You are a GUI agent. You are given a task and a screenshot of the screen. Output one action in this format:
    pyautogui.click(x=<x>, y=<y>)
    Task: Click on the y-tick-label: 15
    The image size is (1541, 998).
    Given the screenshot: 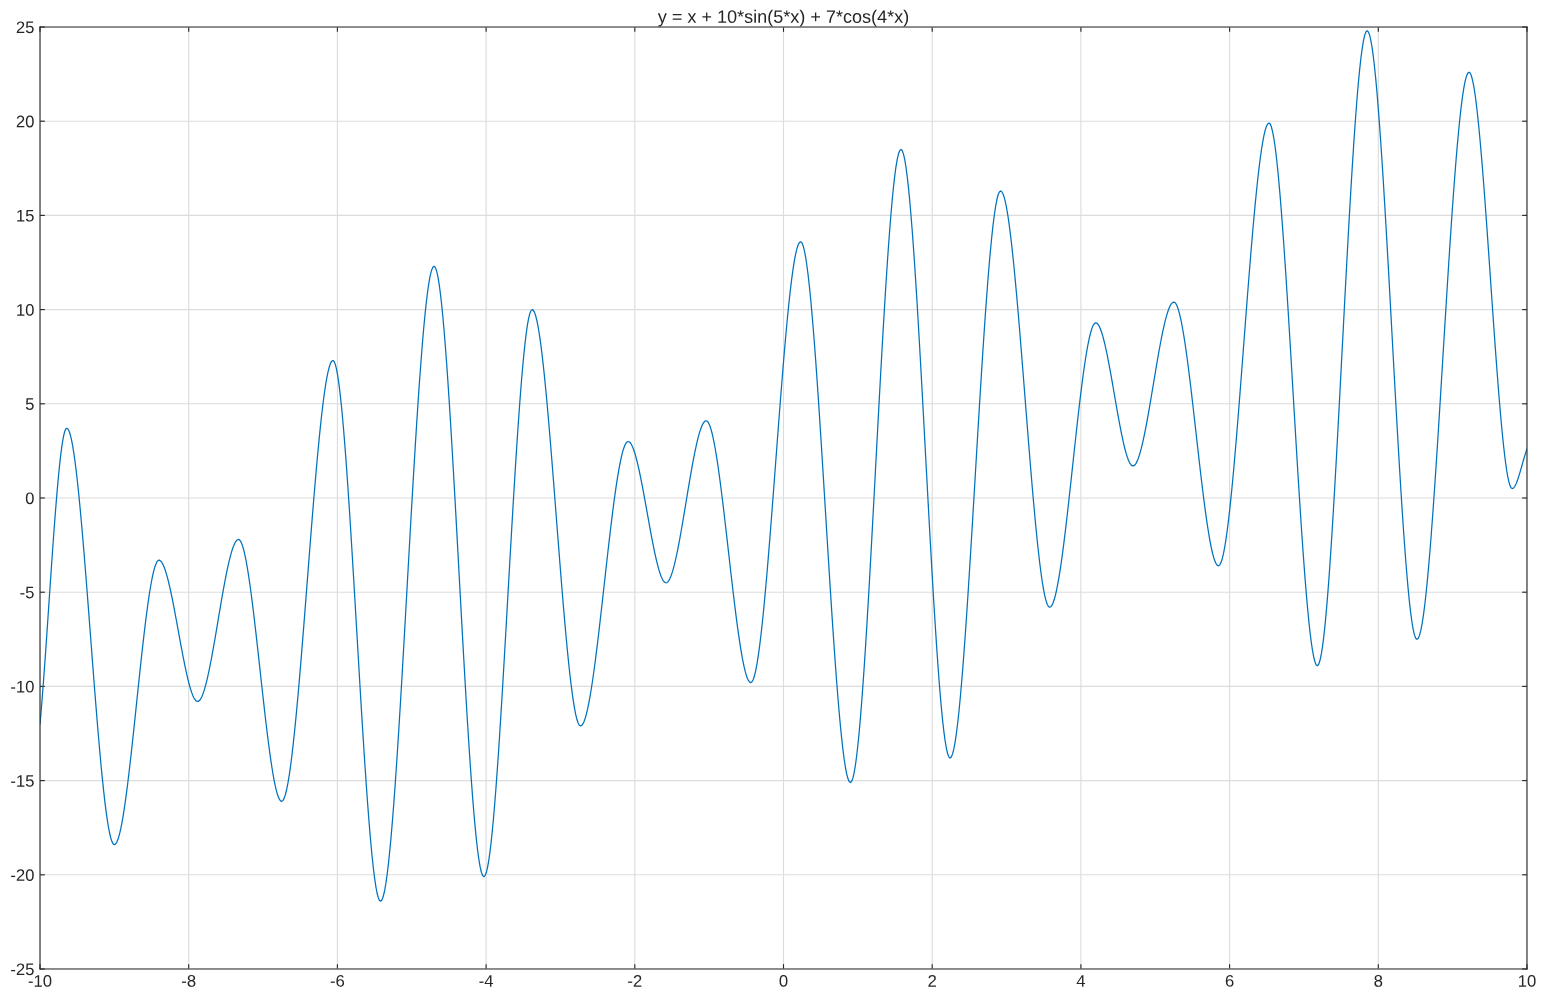 What is the action you would take?
    pyautogui.click(x=25, y=215)
    